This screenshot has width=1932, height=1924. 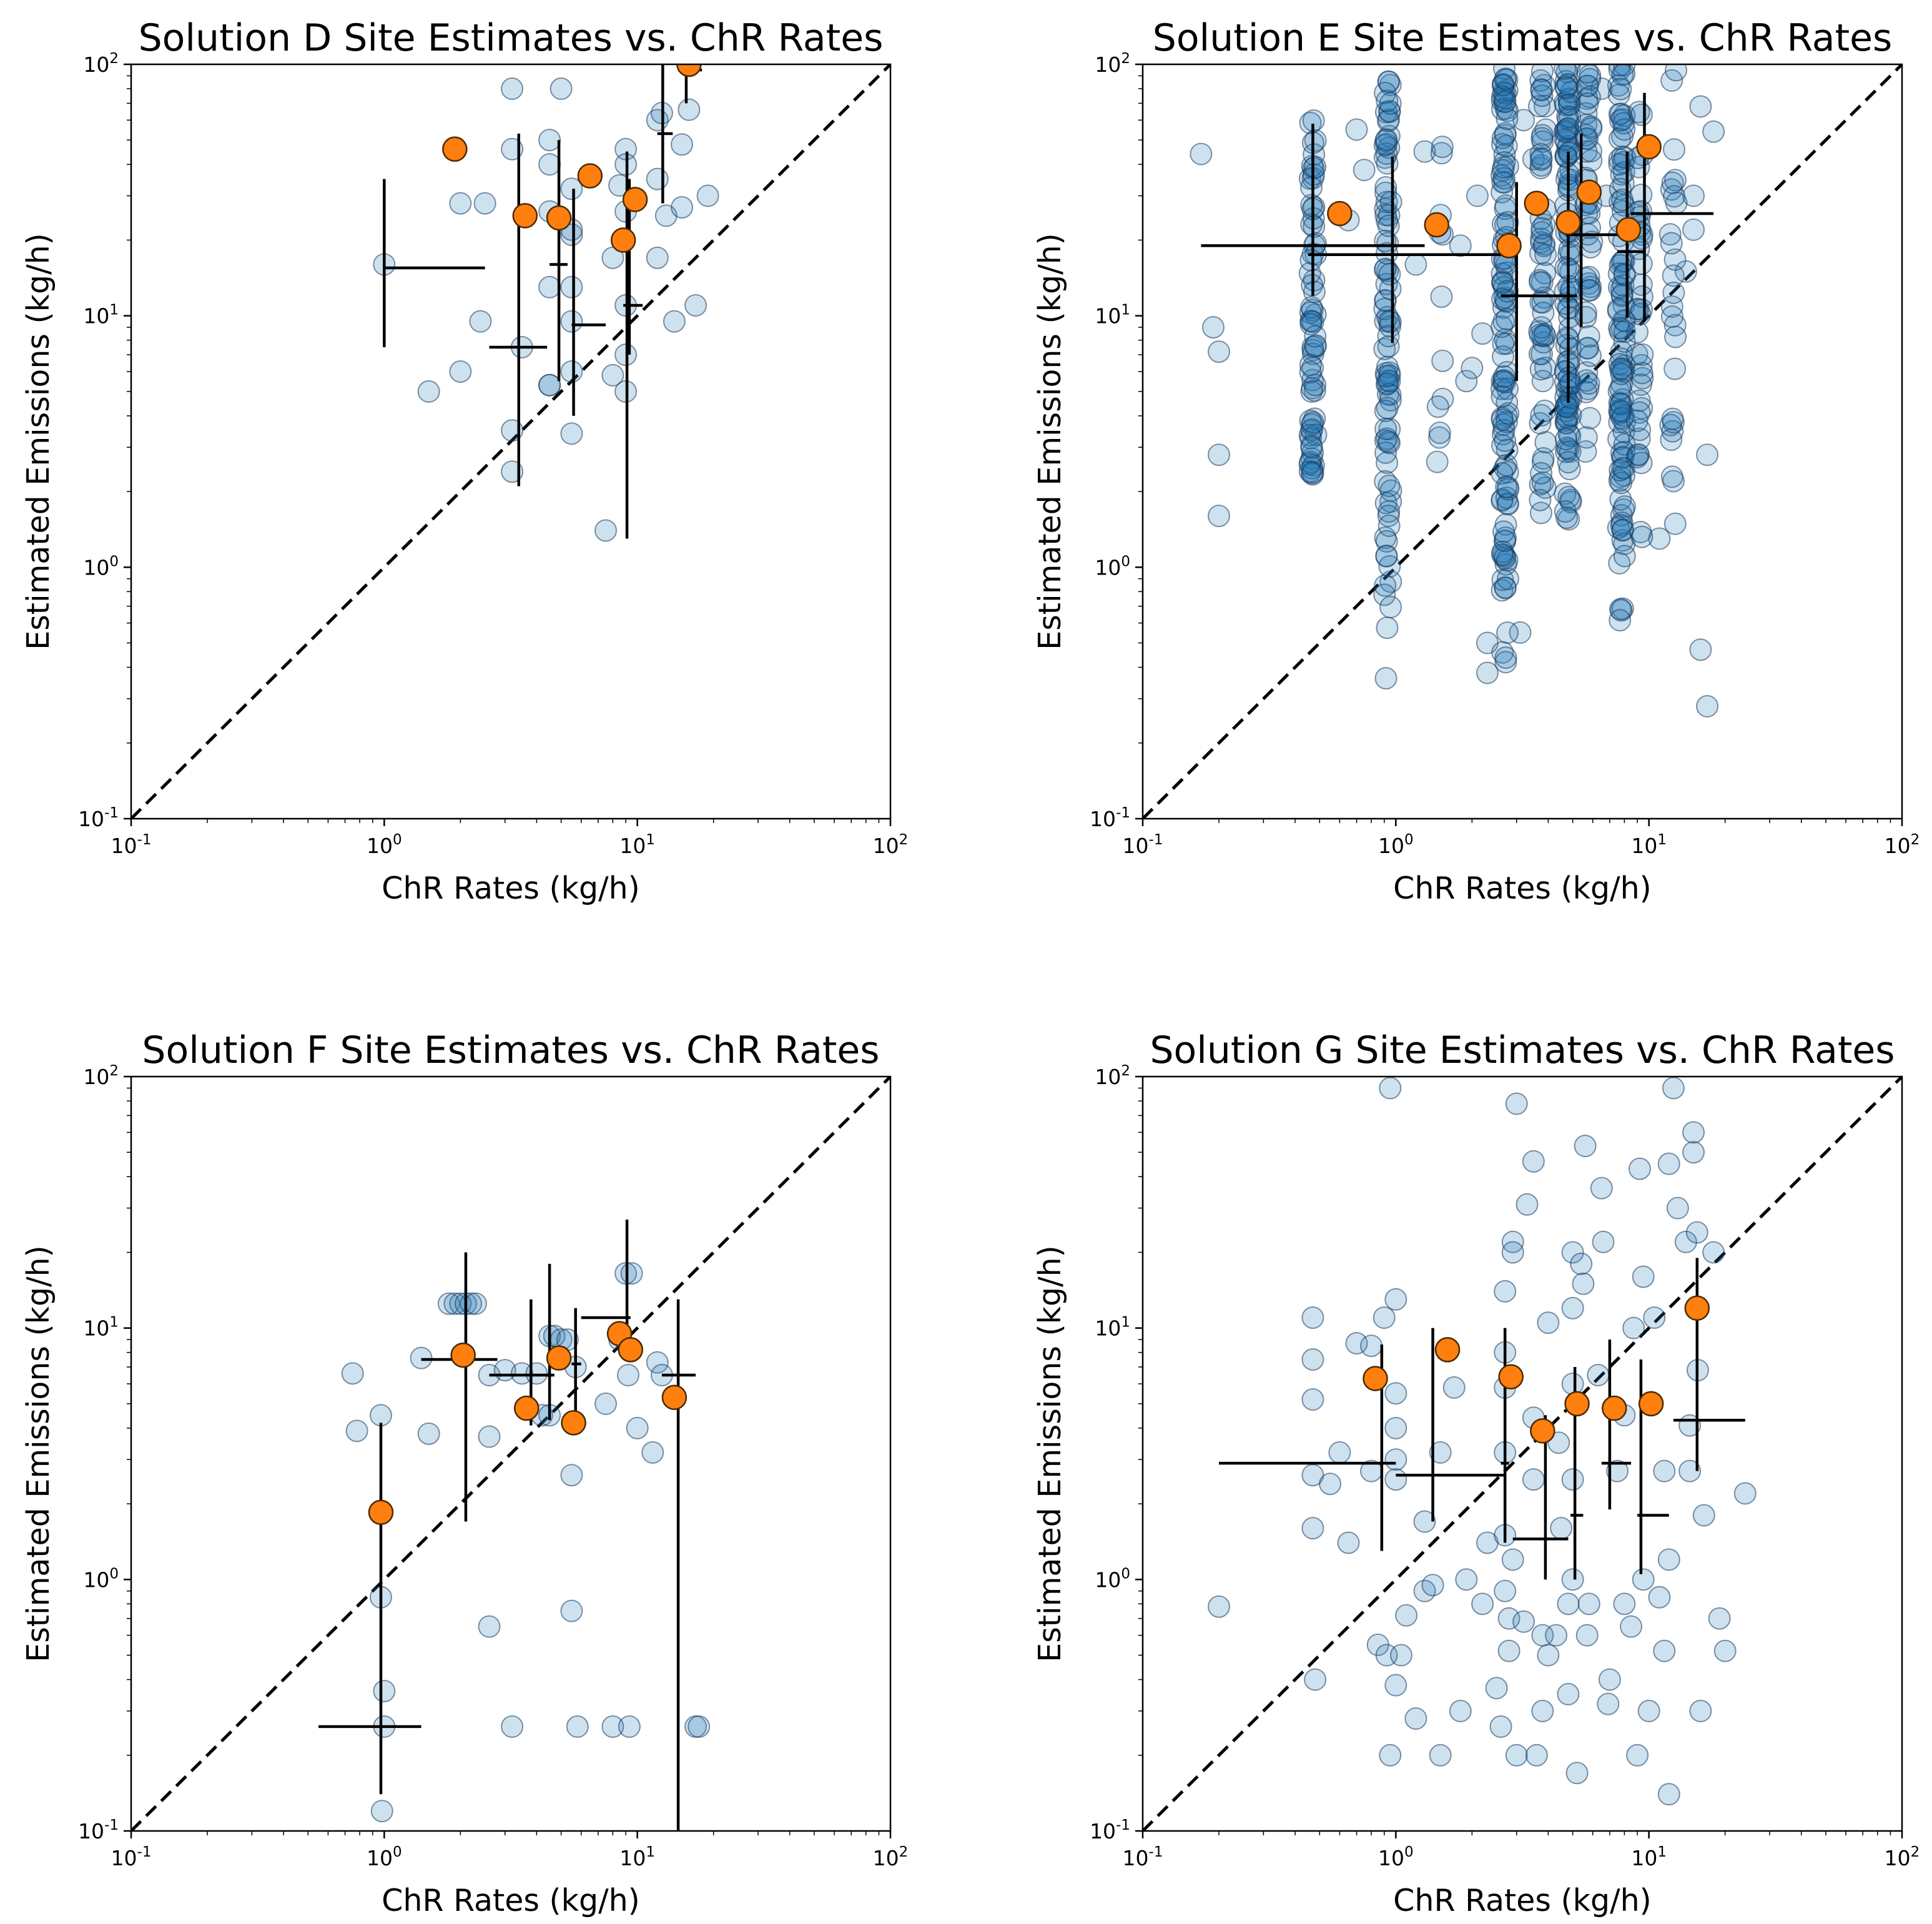 What do you see at coordinates (637, 845) in the screenshot?
I see `x-tick-label: 101` at bounding box center [637, 845].